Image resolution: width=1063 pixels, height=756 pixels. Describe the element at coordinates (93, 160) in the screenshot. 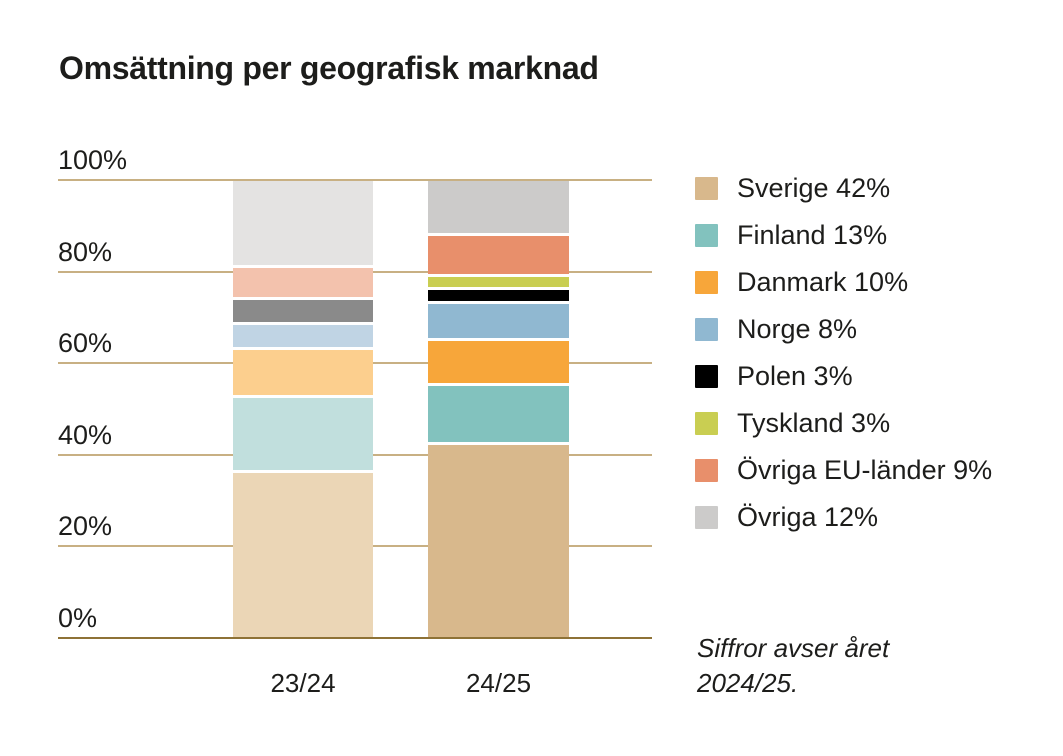

I see `y-tick-label-100: 100%` at that location.